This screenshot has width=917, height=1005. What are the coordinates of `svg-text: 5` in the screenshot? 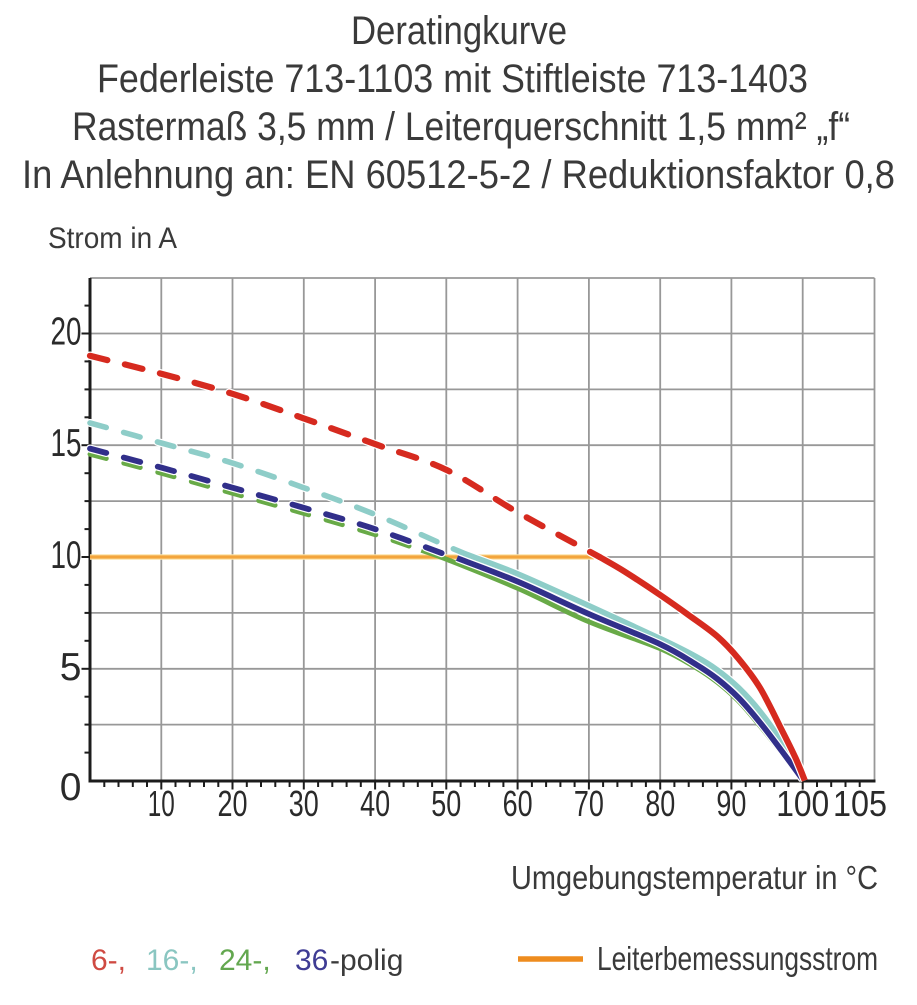 It's located at (71, 667).